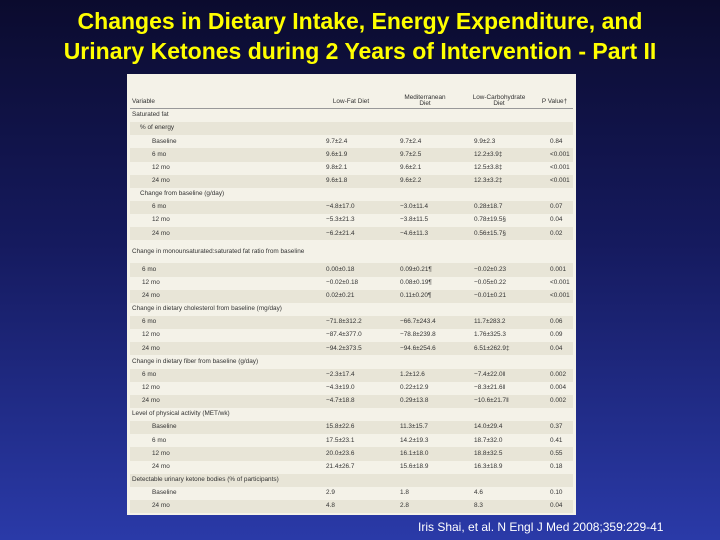 The height and width of the screenshot is (540, 720). Describe the element at coordinates (351, 234) in the screenshot. I see `table-row: 24 mo −6.2±21.4 −4.6±11.3 0.56±15.7§ 0.02` at that location.